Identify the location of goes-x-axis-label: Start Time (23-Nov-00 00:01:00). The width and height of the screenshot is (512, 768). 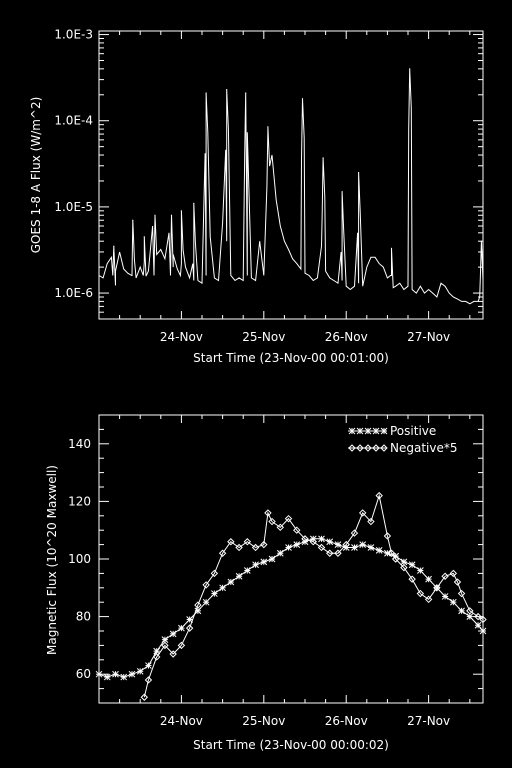
(291, 358).